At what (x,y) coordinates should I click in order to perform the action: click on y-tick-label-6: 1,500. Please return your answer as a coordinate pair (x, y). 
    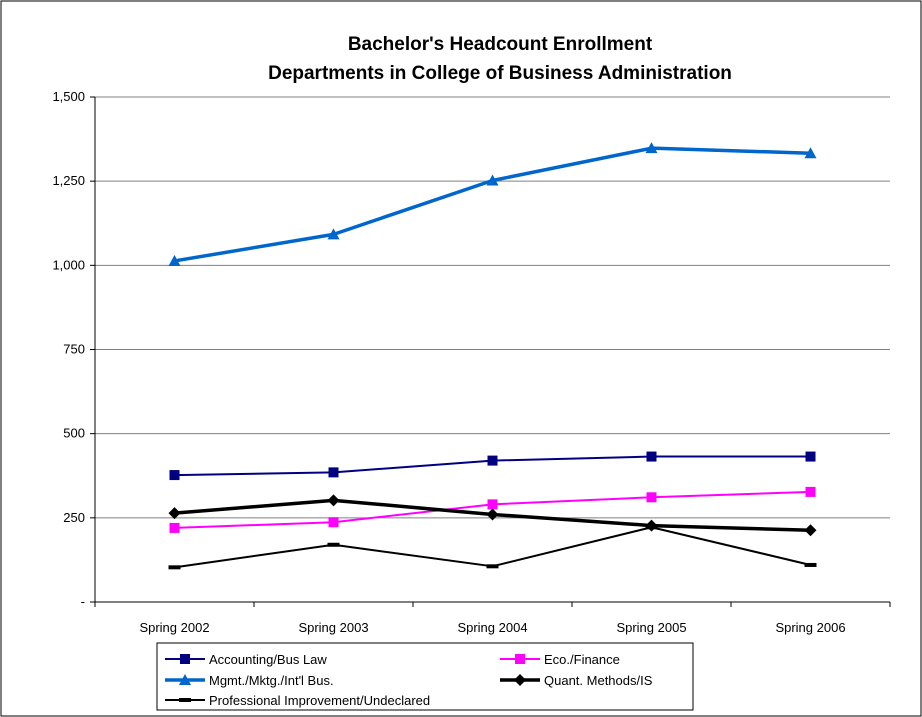
    Looking at the image, I should click on (68, 96).